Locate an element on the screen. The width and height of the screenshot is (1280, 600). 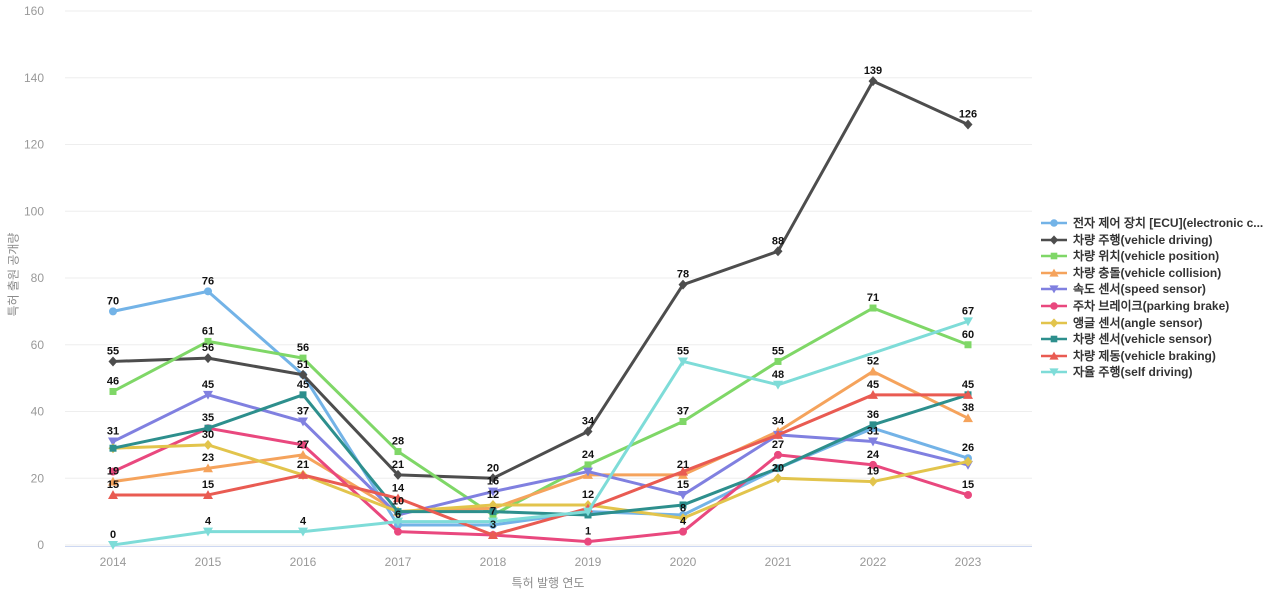
data-point-label: 16 is located at coordinates (493, 482).